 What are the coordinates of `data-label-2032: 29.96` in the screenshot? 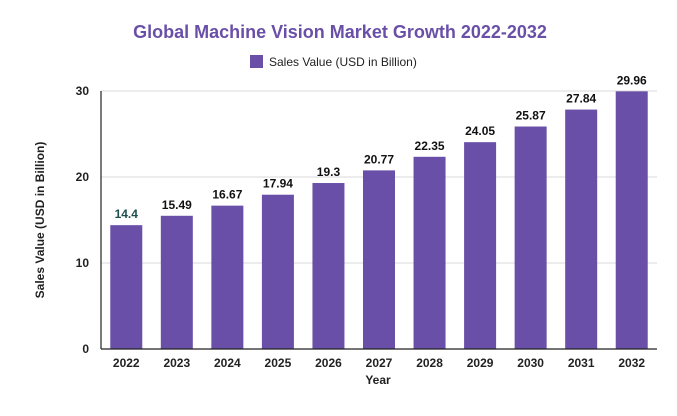 It's located at (632, 80).